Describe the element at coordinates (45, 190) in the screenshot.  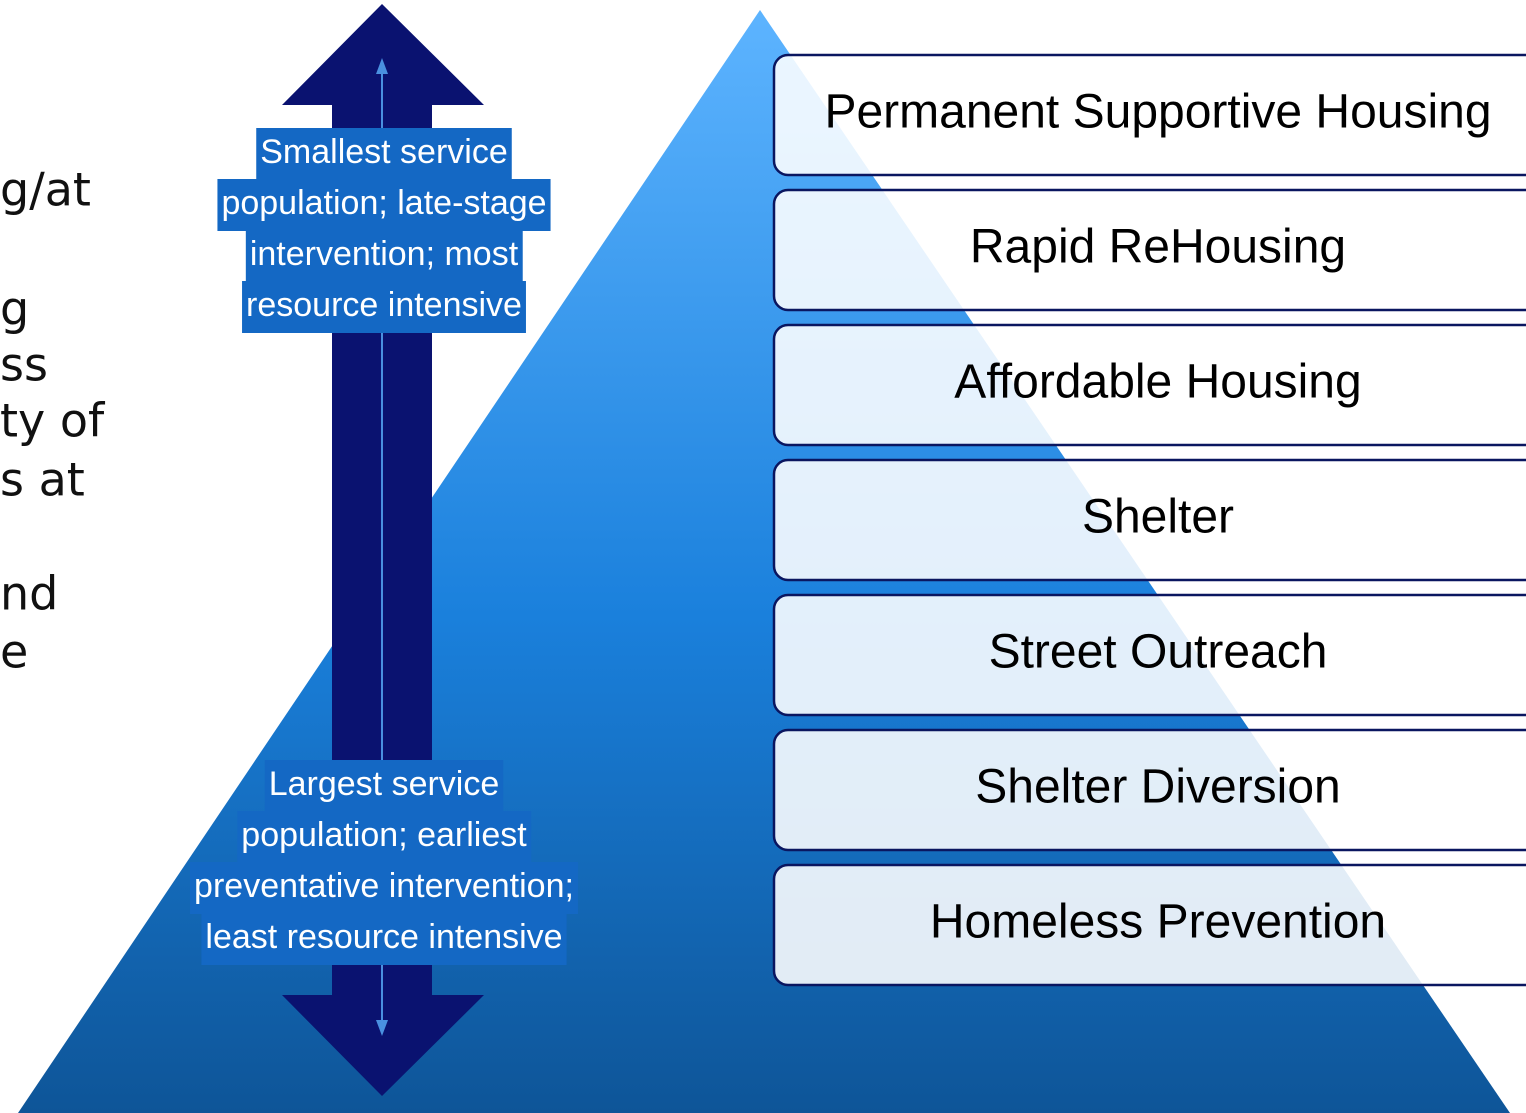
I see `left-text-fragment: g/at` at that location.